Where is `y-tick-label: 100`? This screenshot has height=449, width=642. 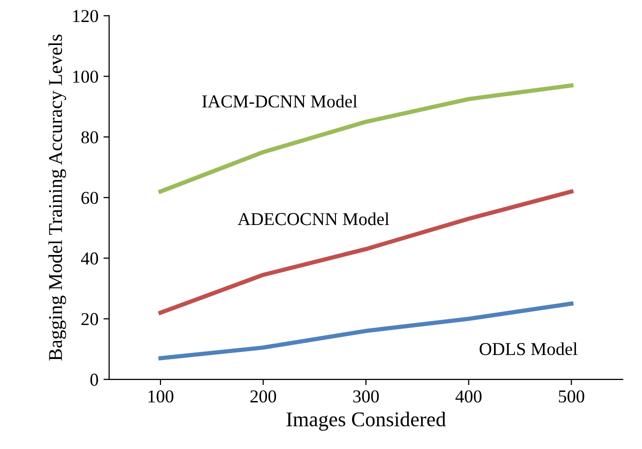
y-tick-label: 100 is located at coordinates (85, 76).